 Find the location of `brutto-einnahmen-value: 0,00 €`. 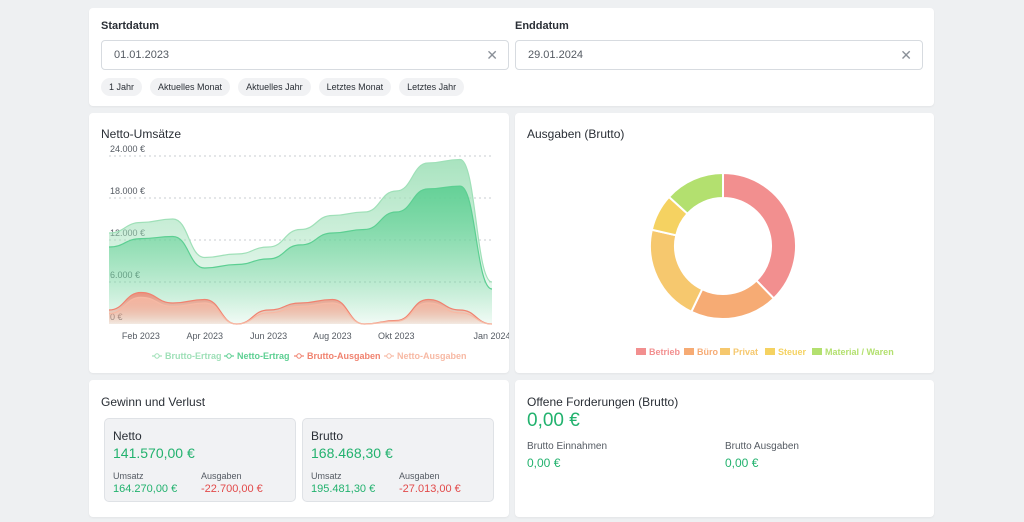

brutto-einnahmen-value: 0,00 € is located at coordinates (544, 463).